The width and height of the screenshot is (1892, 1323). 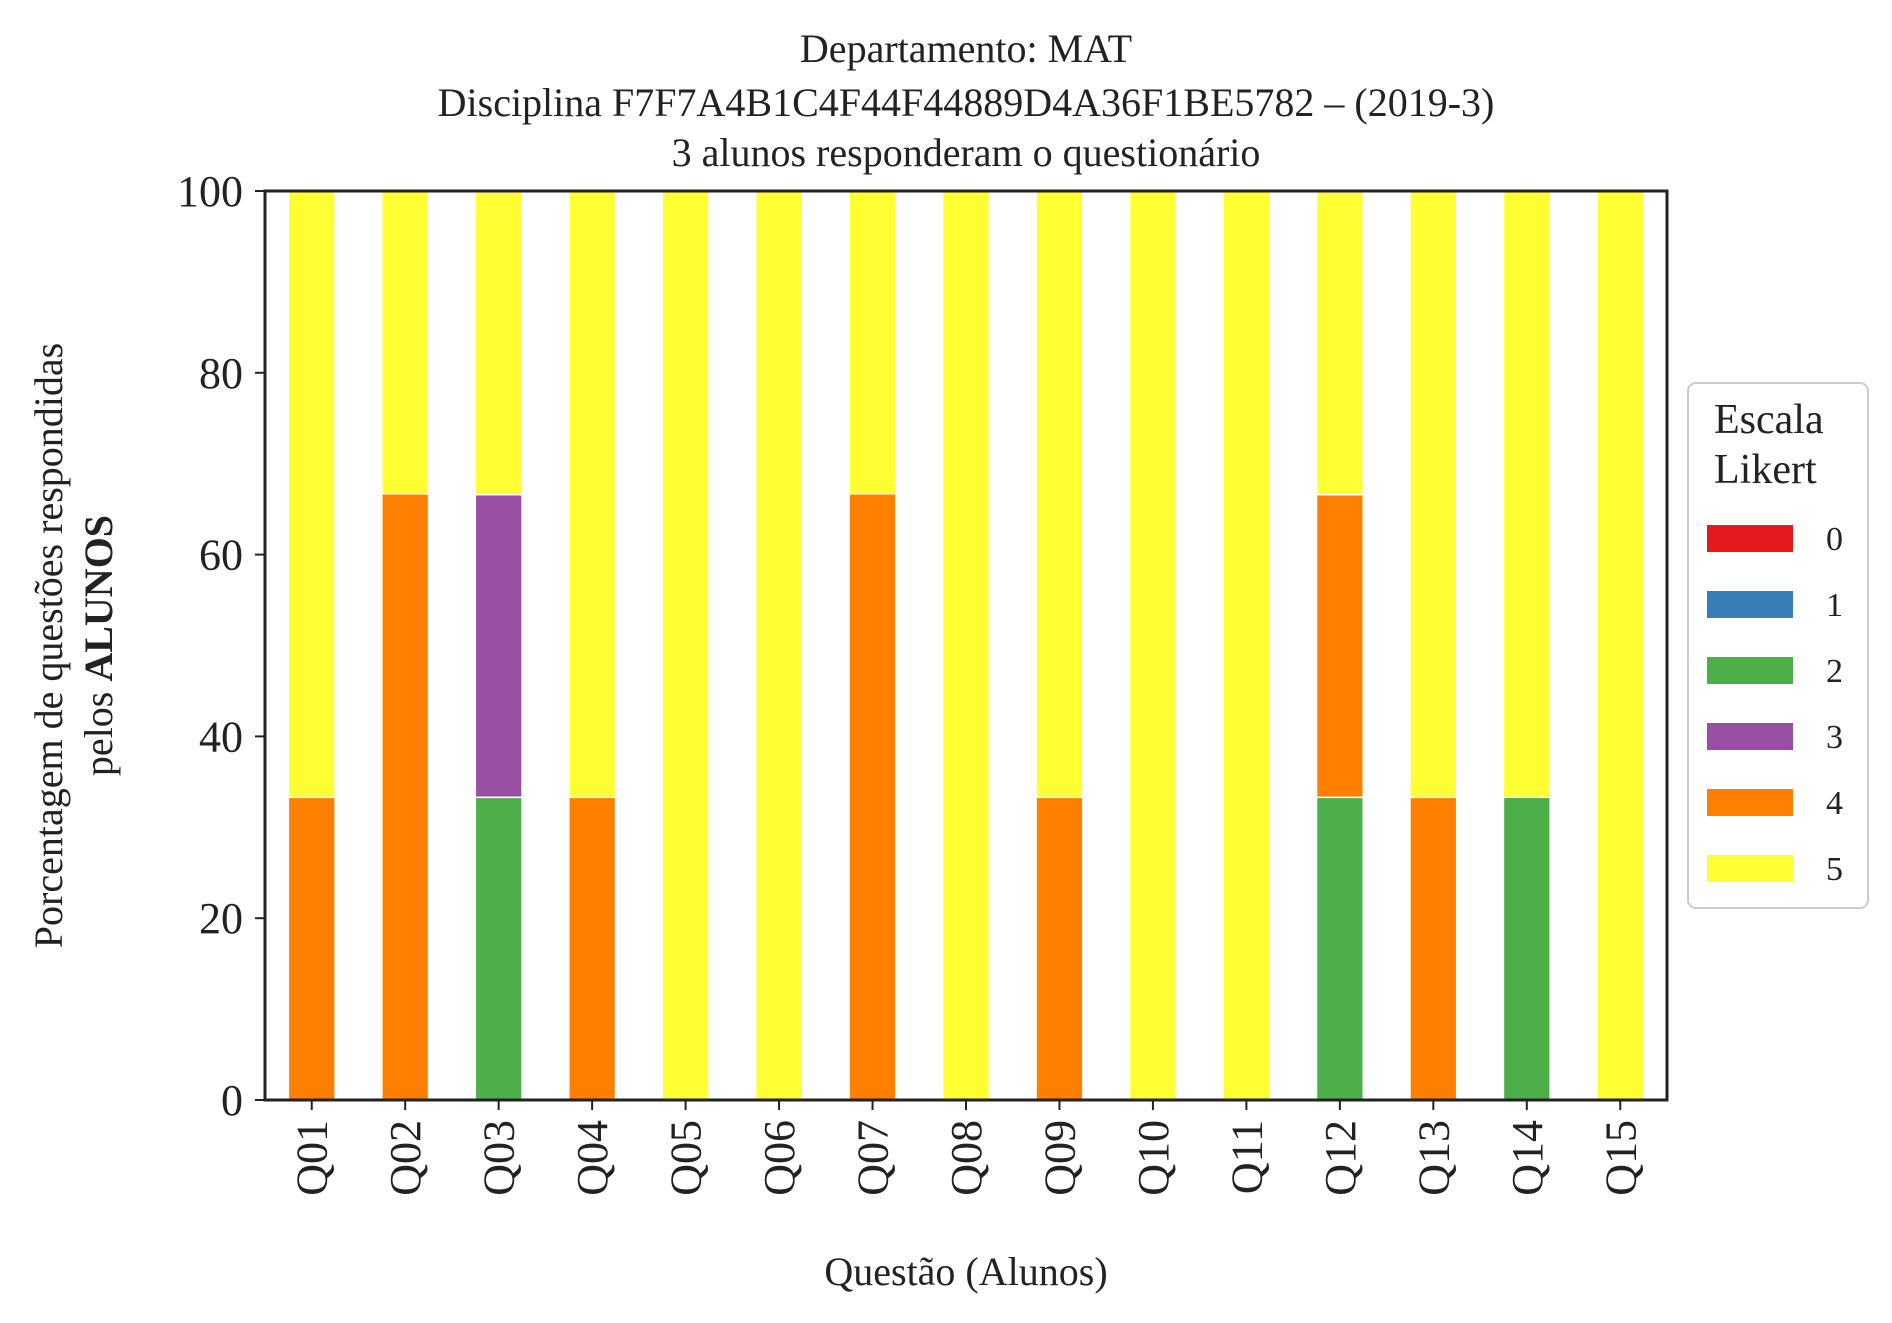 What do you see at coordinates (221, 918) in the screenshot?
I see `y-tick-label: 20` at bounding box center [221, 918].